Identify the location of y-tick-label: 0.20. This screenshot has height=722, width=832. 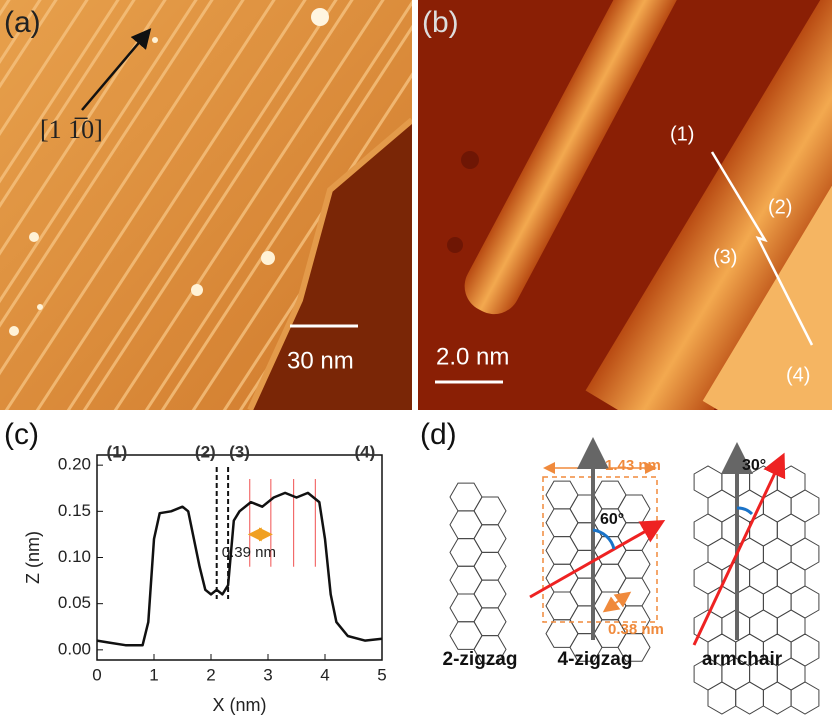
(74, 464).